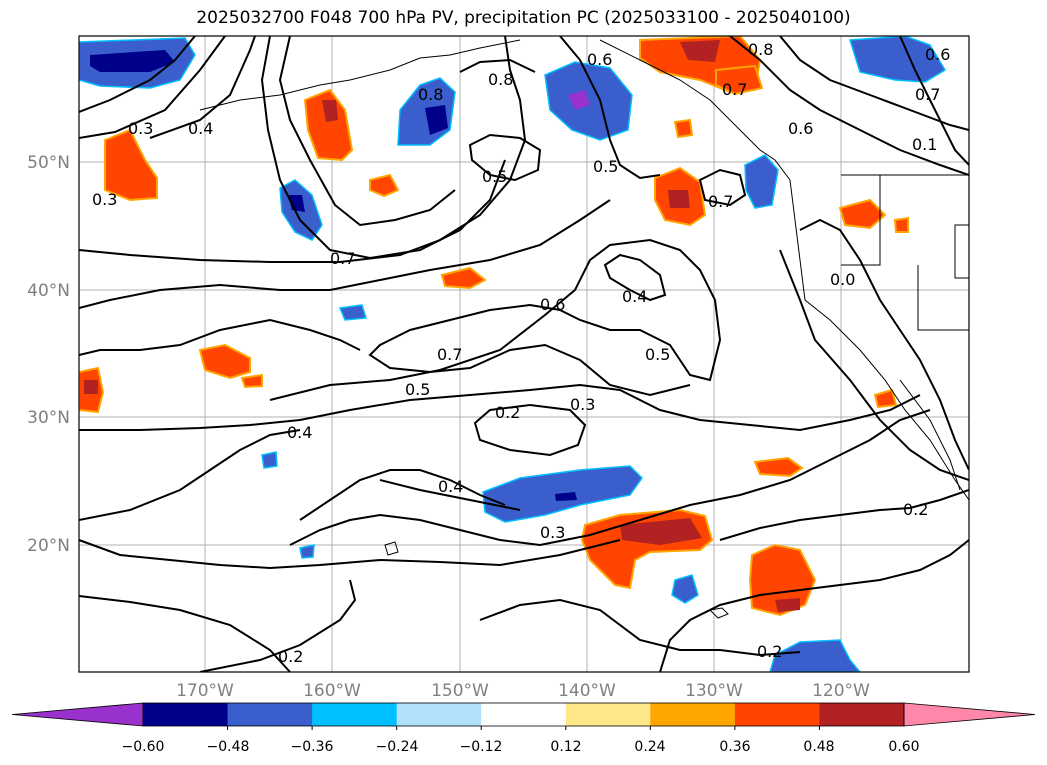 The image size is (1047, 765). Describe the element at coordinates (481, 747) in the screenshot. I see `colorbar-tick-label: −0.12` at that location.